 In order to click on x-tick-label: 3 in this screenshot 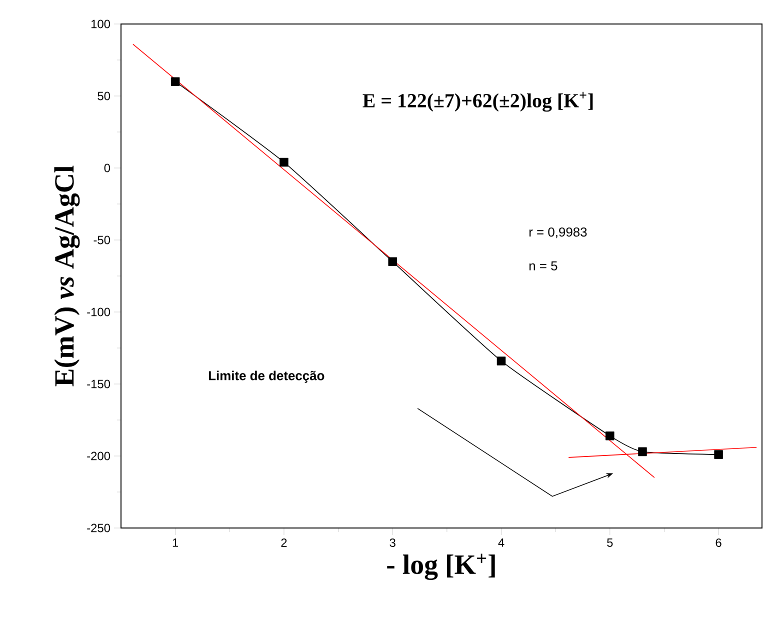, I will do `click(393, 542)`.